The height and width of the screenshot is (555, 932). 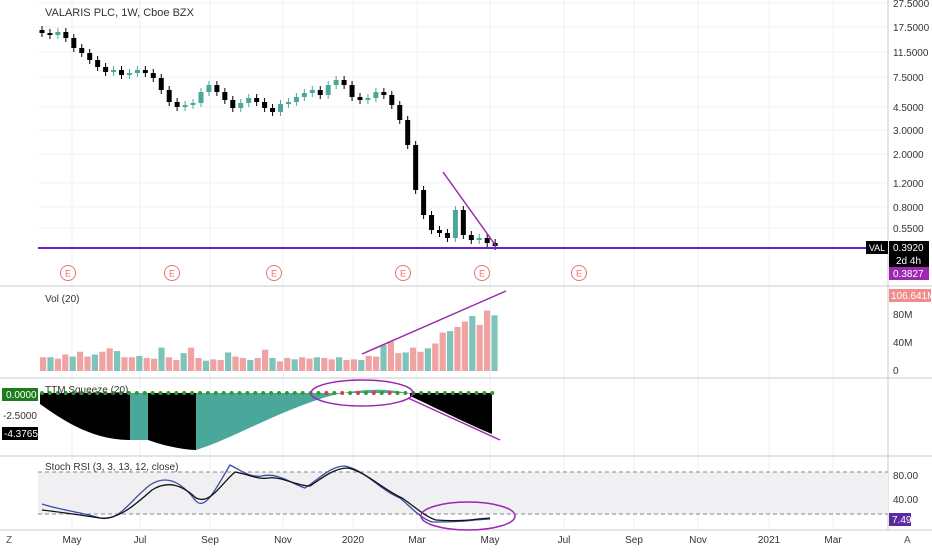 What do you see at coordinates (9, 540) in the screenshot?
I see `zoom-button: Z` at bounding box center [9, 540].